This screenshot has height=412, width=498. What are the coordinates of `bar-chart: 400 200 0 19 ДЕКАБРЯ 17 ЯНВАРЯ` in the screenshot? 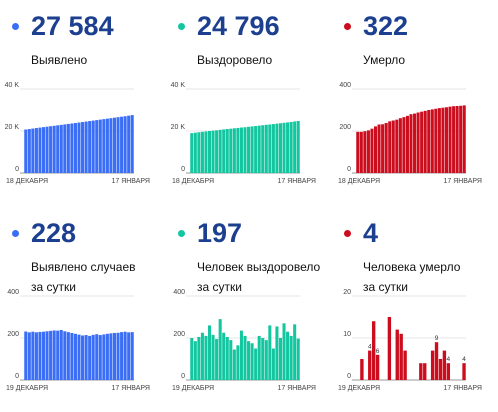 It's located at (244, 340).